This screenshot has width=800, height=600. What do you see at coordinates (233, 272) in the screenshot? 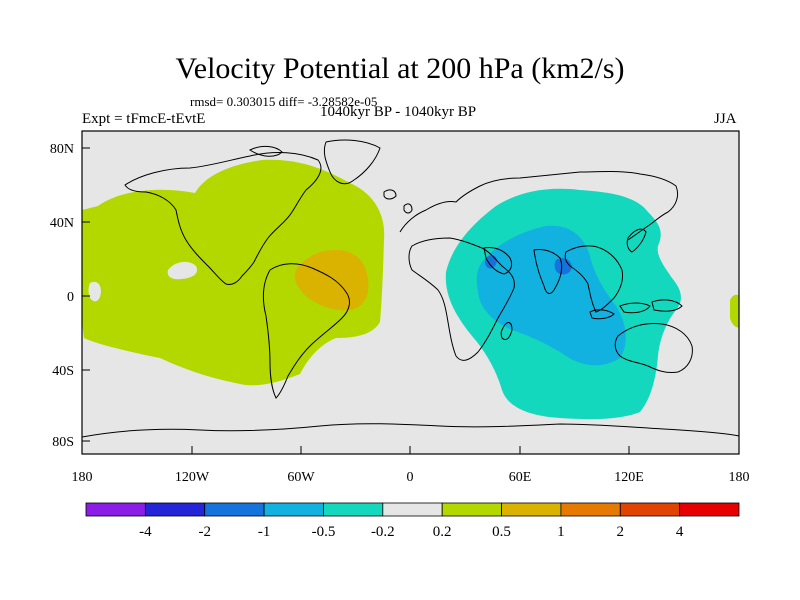
I see `positive-anomaly-region` at bounding box center [233, 272].